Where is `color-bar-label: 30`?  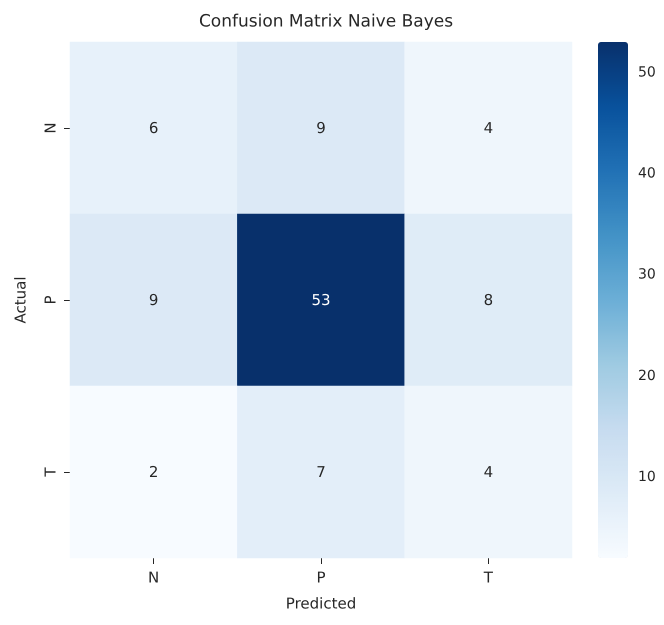
color-bar-label: 30 is located at coordinates (647, 274).